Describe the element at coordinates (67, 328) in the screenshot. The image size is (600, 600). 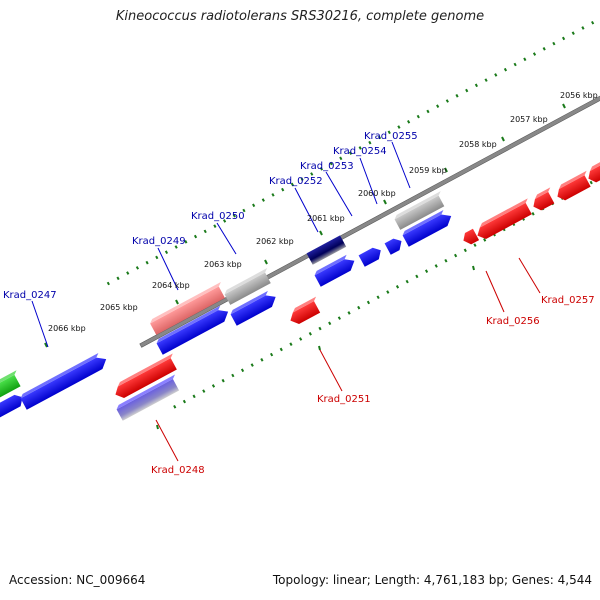
I see `tick-label: 2066 kbp` at that location.